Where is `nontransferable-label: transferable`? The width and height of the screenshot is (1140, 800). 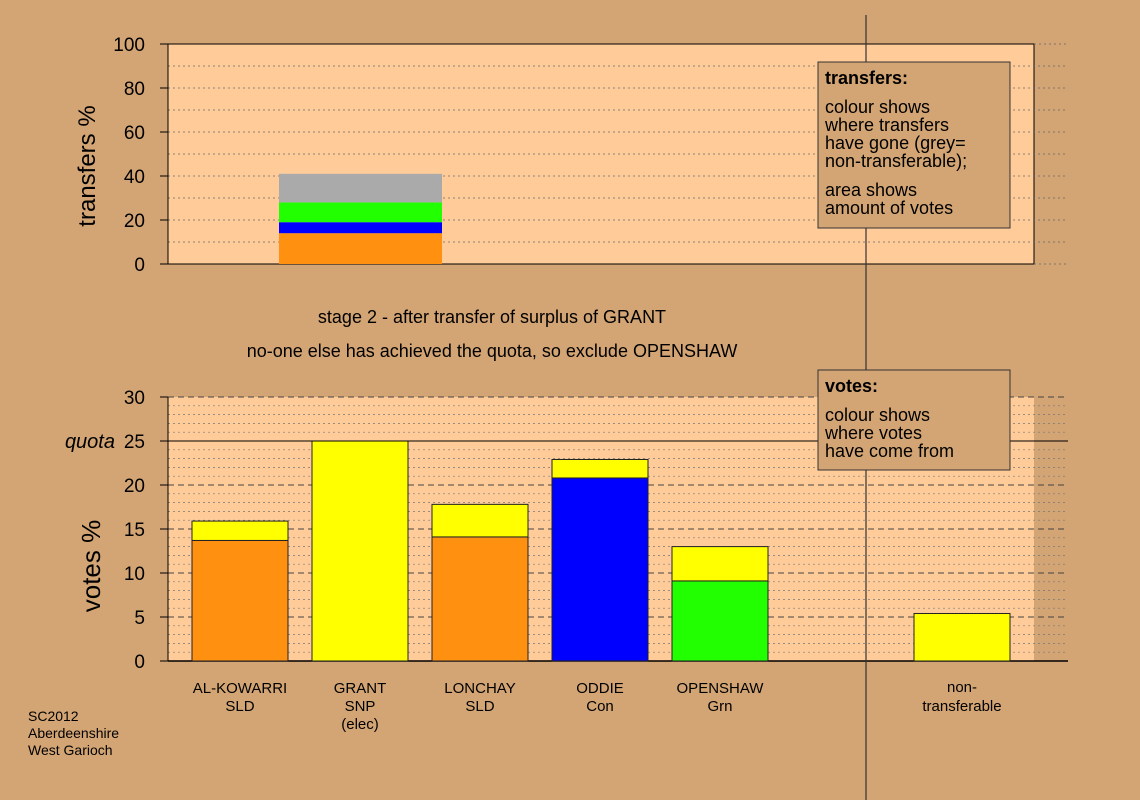
nontransferable-label: transferable is located at coordinates (961, 706).